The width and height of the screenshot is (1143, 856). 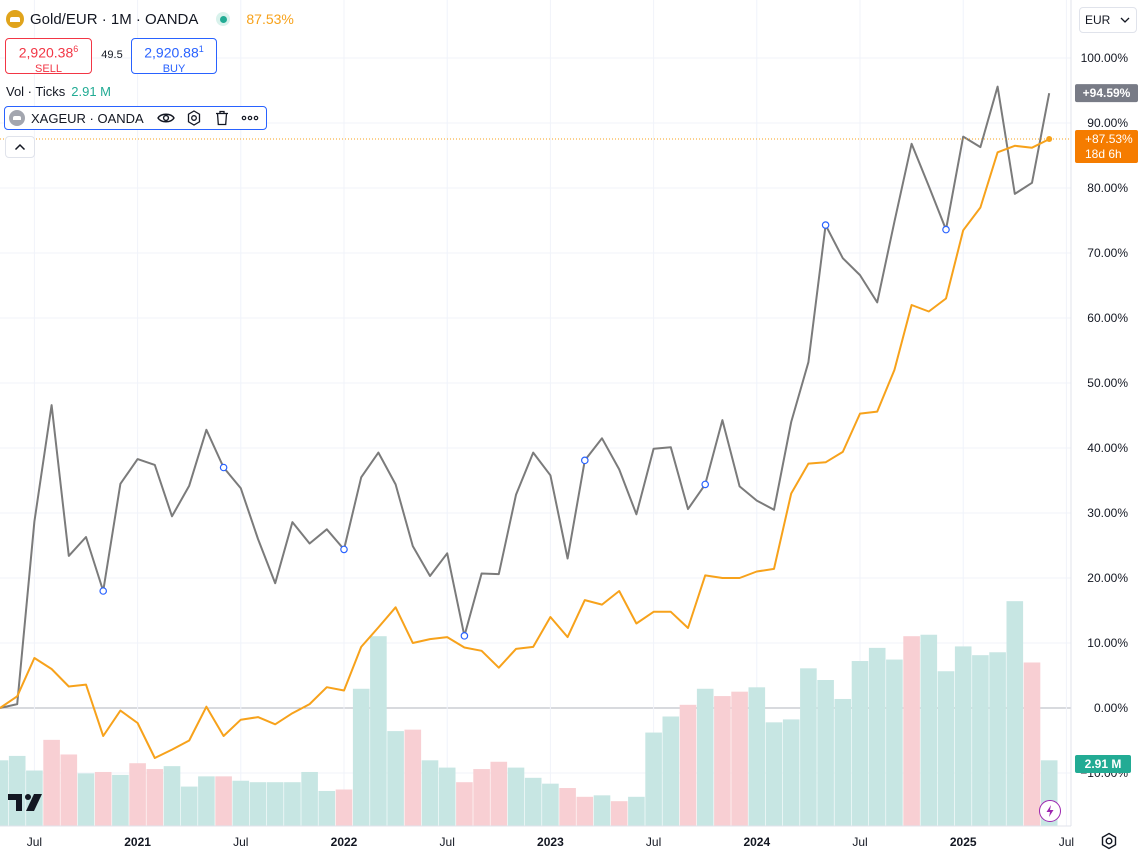 What do you see at coordinates (344, 842) in the screenshot?
I see `x-tick-label: 2022` at bounding box center [344, 842].